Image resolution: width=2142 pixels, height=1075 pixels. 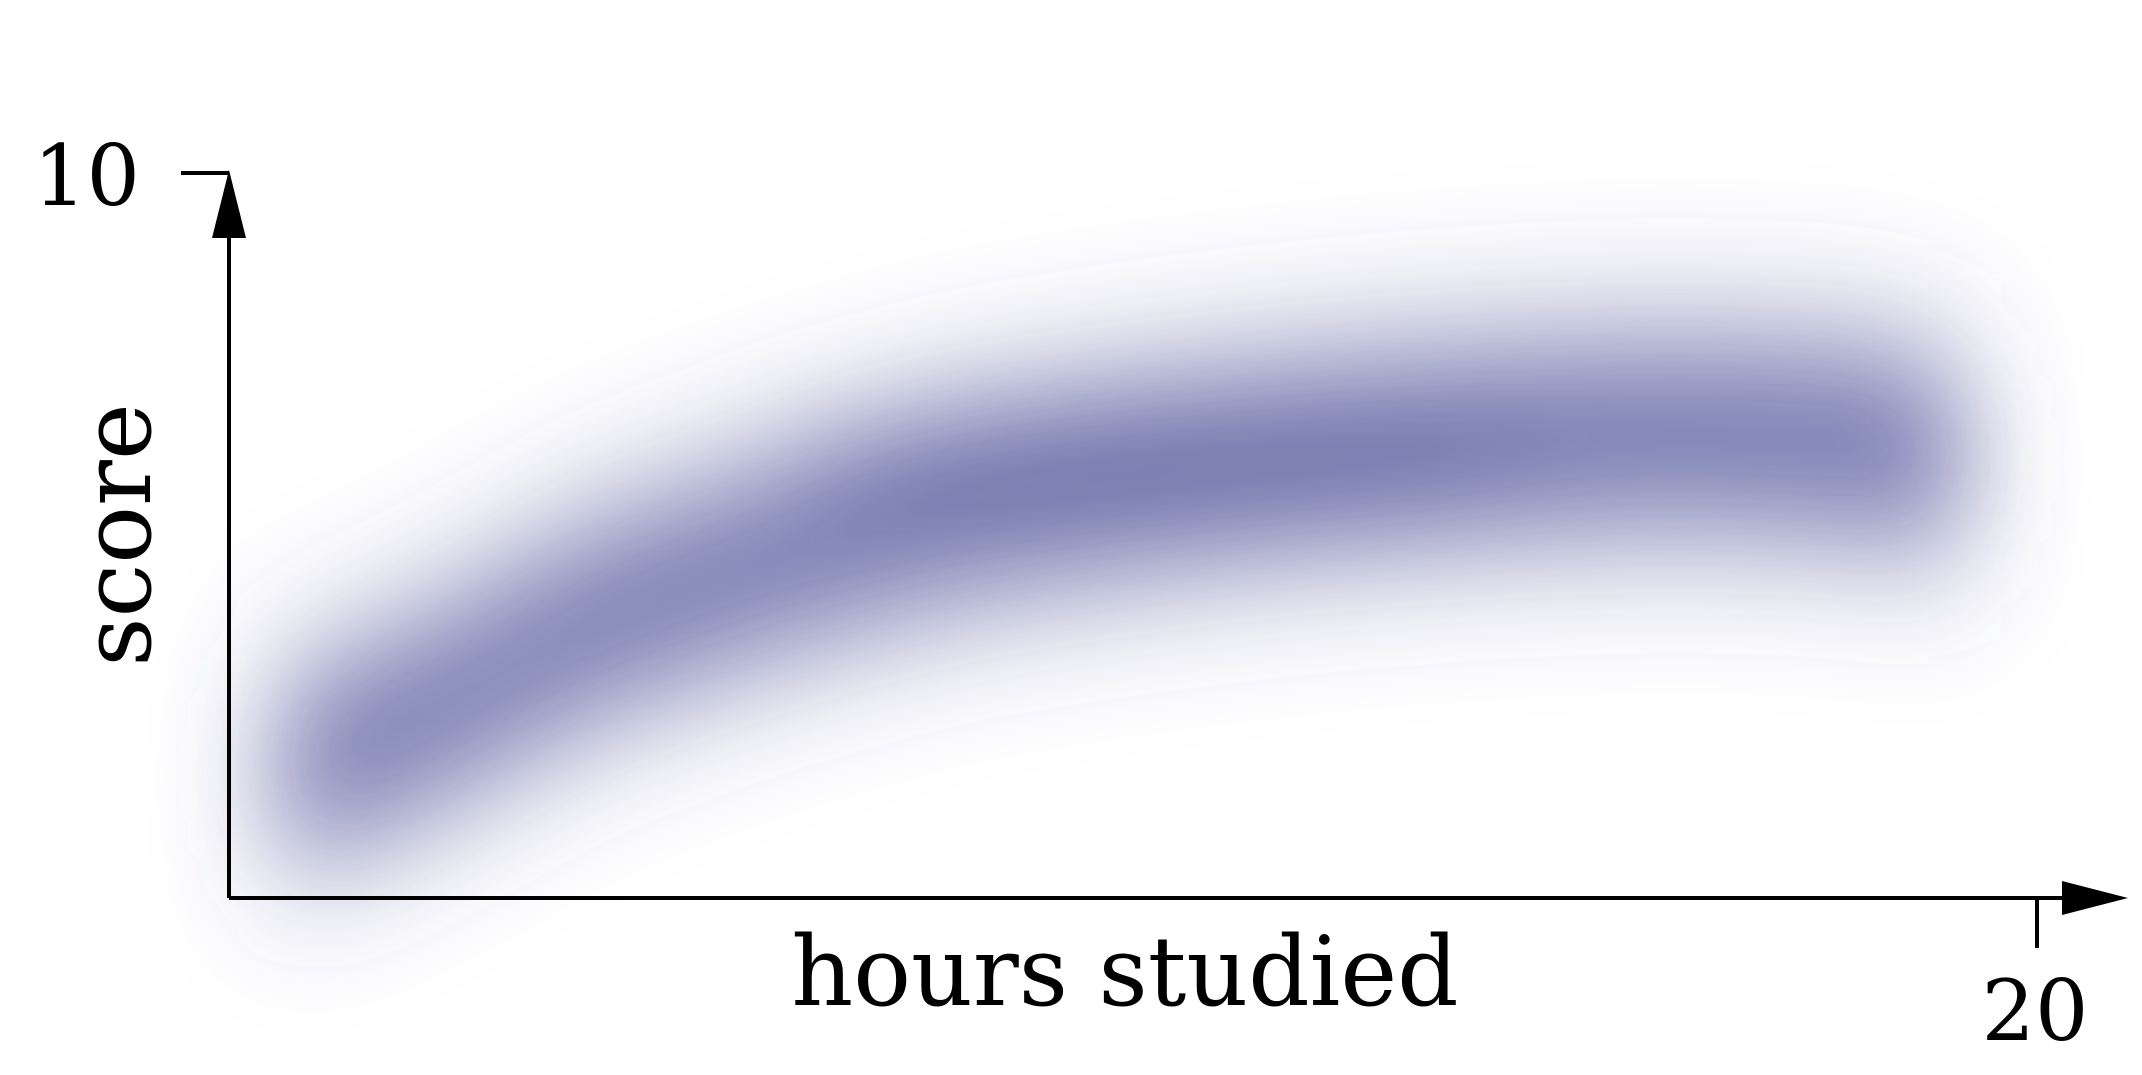 What do you see at coordinates (86, 176) in the screenshot?
I see `y-tick-label: 10` at bounding box center [86, 176].